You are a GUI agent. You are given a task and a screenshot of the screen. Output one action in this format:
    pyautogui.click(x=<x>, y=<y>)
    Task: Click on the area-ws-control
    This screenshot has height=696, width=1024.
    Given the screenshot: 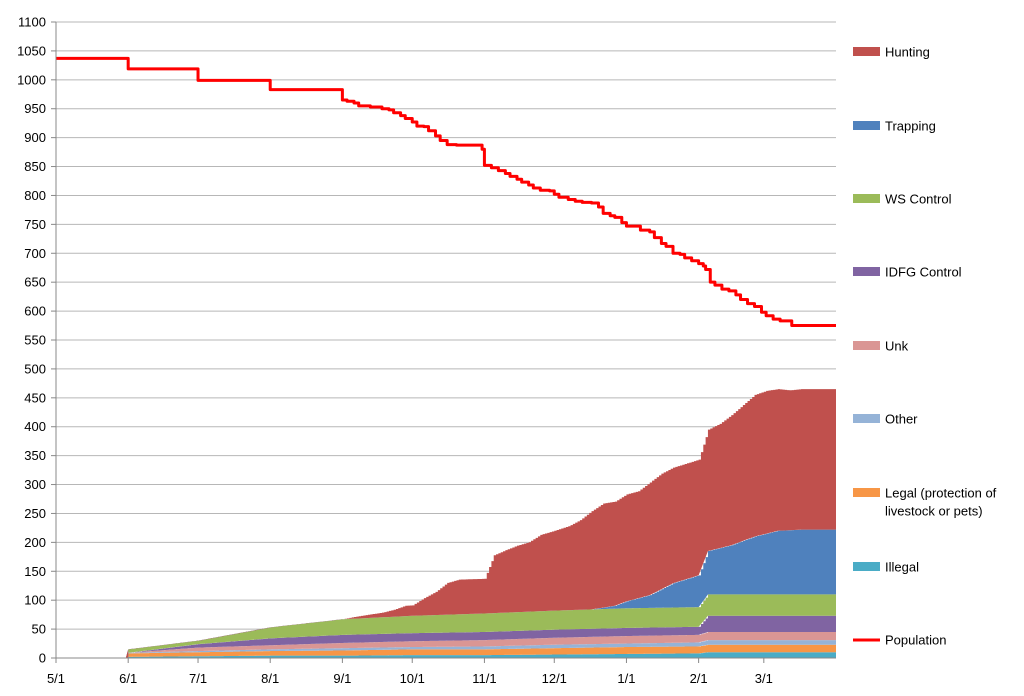 What is the action you would take?
    pyautogui.click(x=446, y=626)
    